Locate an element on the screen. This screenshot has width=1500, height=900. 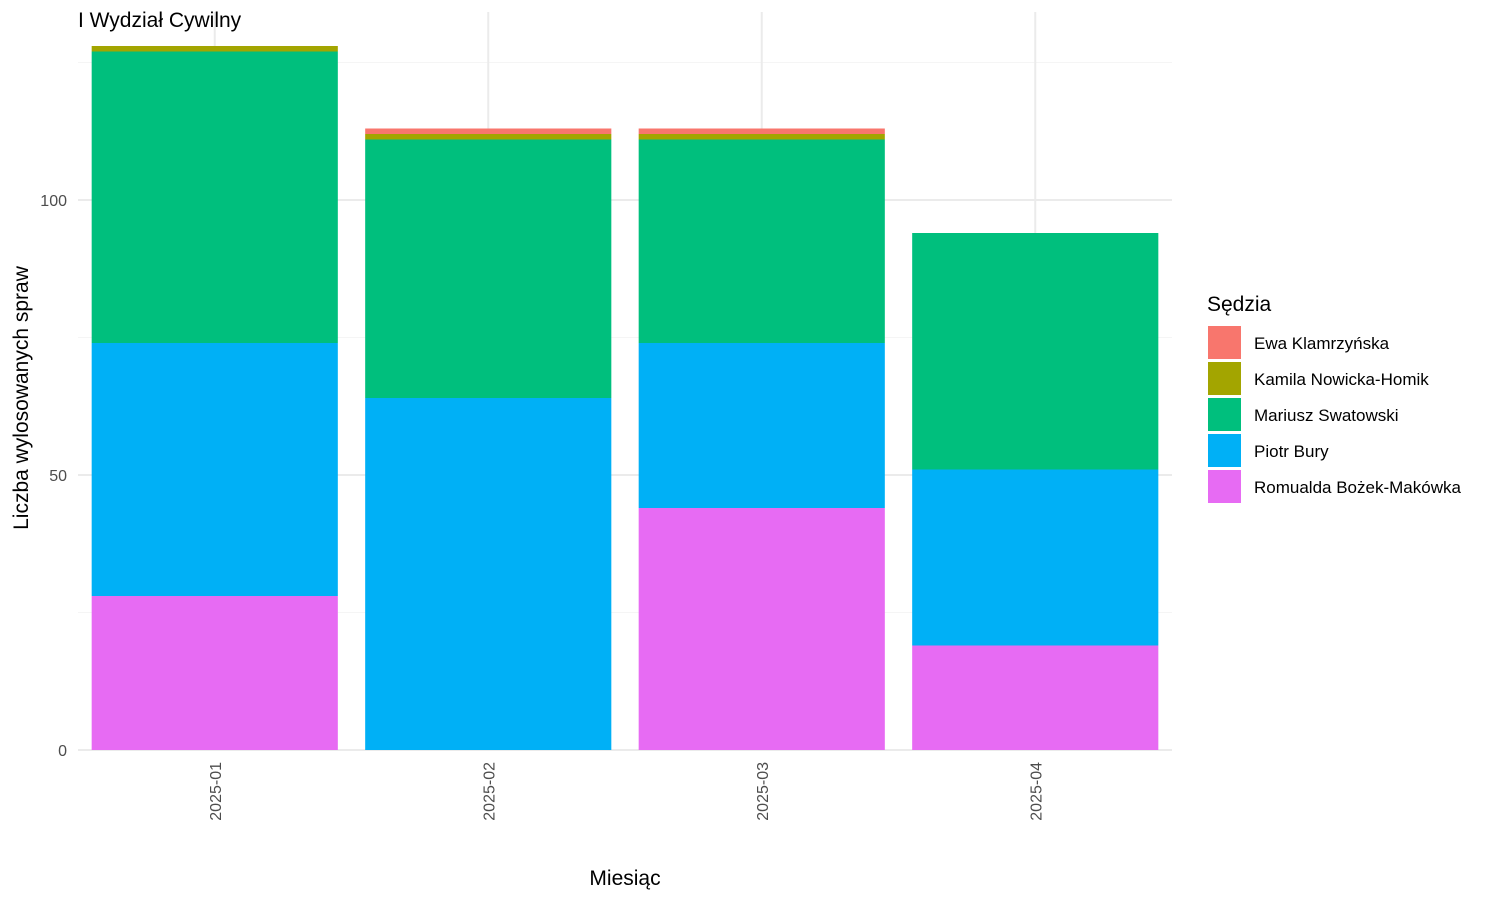
y-tick-label: 50 is located at coordinates (58, 476).